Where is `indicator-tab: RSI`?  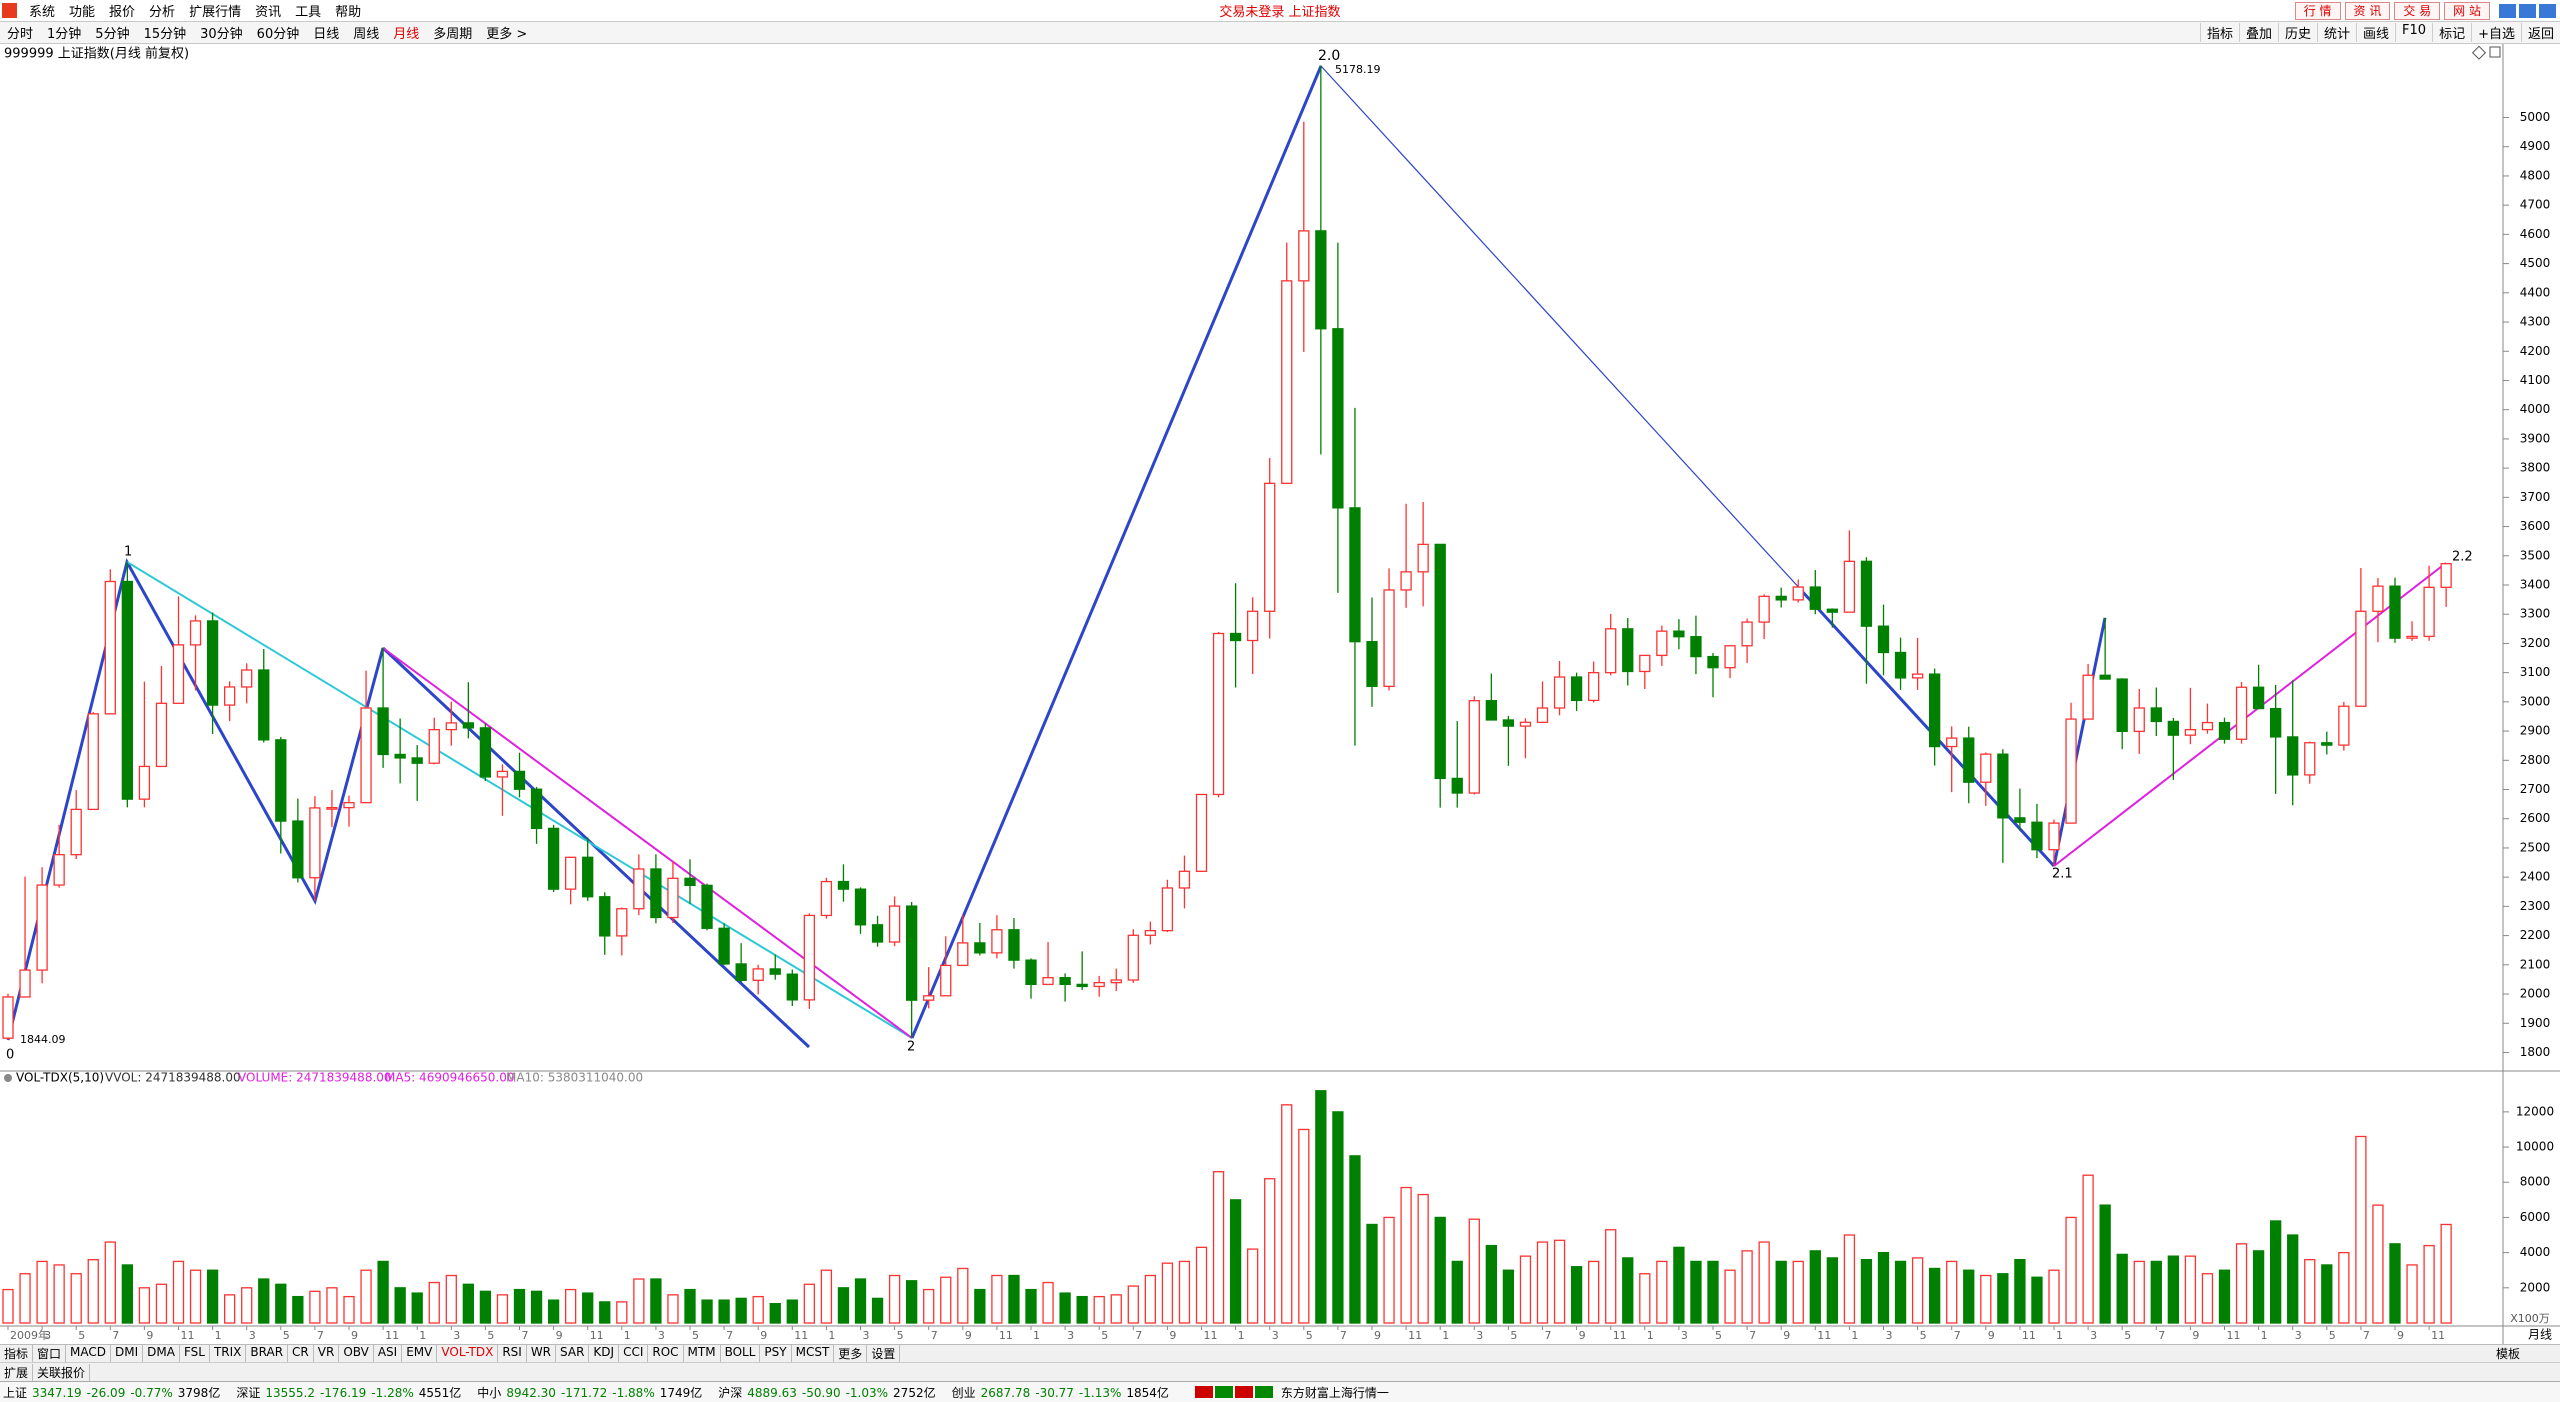 indicator-tab: RSI is located at coordinates (512, 1353).